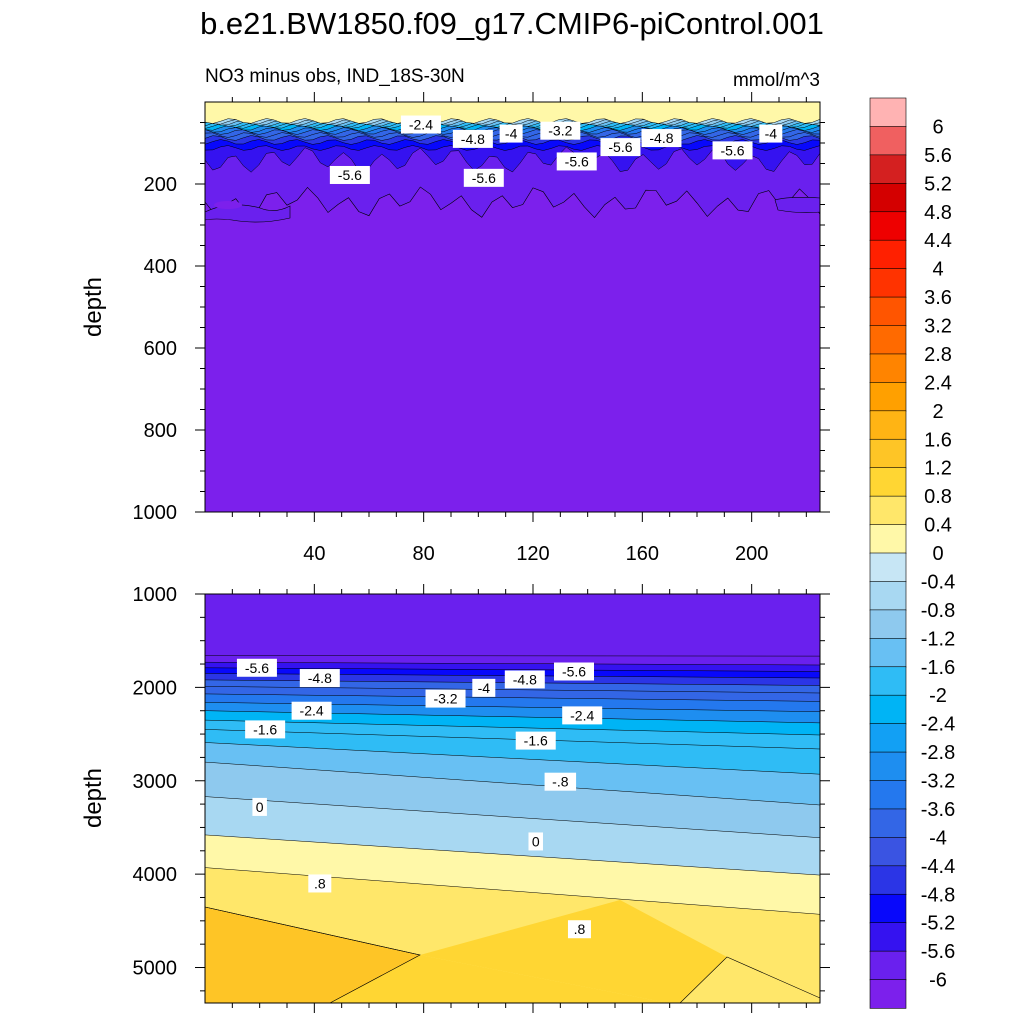 This screenshot has height=1024, width=1024. What do you see at coordinates (160, 185) in the screenshot?
I see `y-tick-label: 200` at bounding box center [160, 185].